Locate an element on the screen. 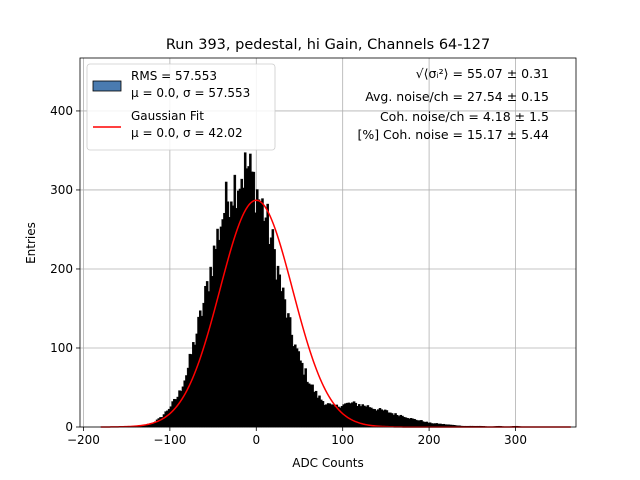  legend-fit-label: Gaussian Fit is located at coordinates (167, 116).